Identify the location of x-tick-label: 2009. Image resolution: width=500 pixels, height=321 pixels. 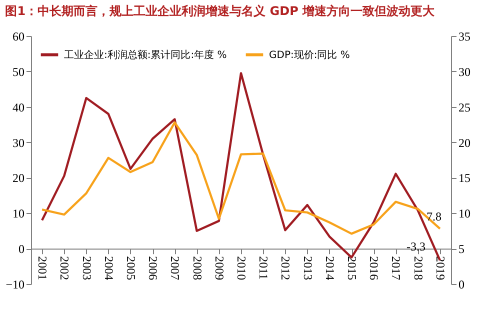
(219, 268).